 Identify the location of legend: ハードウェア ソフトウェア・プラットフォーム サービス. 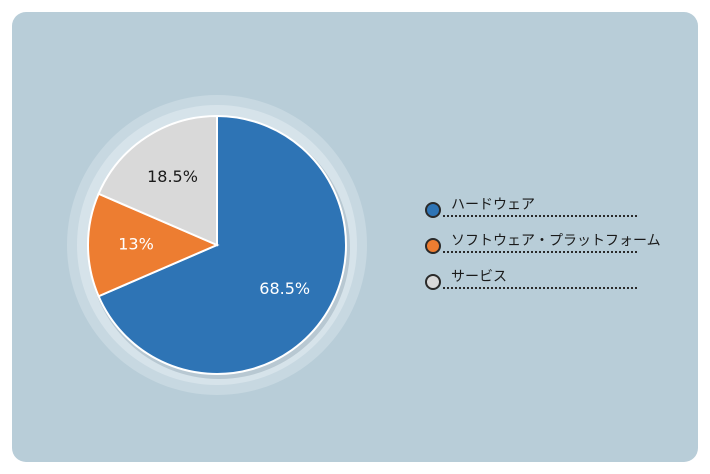
(542, 246).